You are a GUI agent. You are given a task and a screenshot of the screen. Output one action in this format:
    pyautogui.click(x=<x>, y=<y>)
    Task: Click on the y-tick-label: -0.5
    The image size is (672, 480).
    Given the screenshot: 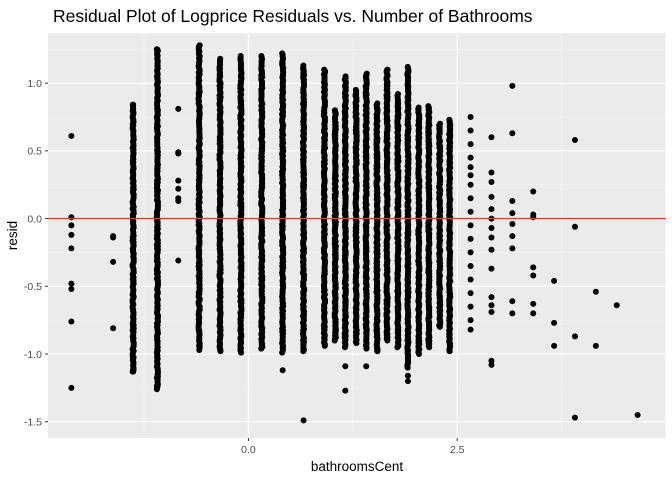 What is the action you would take?
    pyautogui.click(x=33, y=287)
    